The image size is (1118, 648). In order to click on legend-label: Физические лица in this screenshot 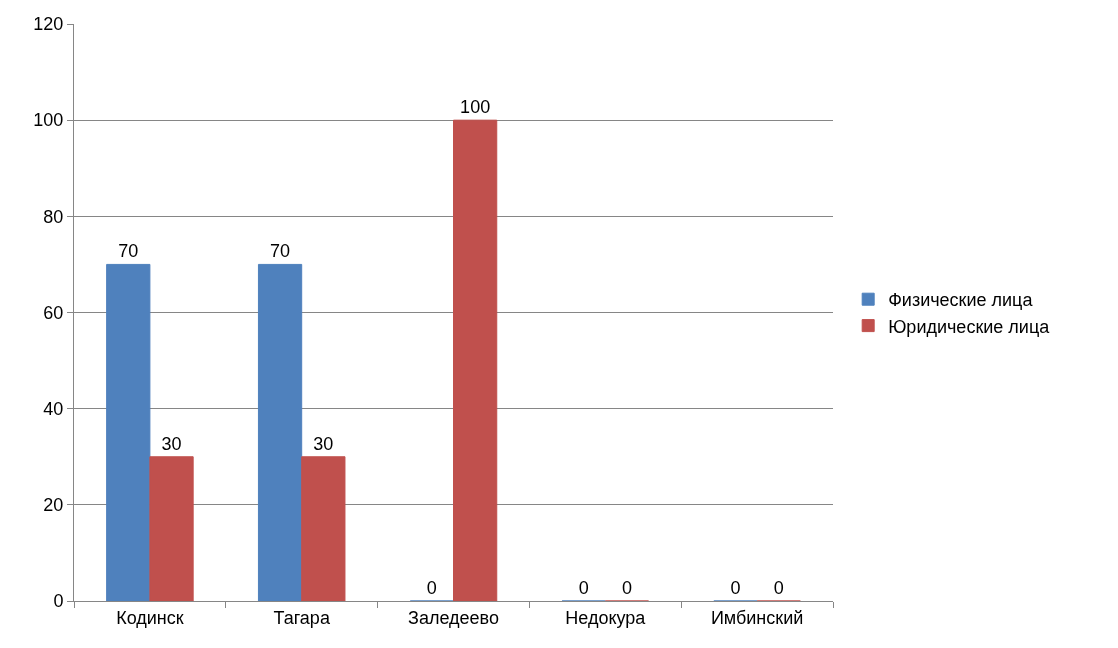, I will do `click(961, 300)`.